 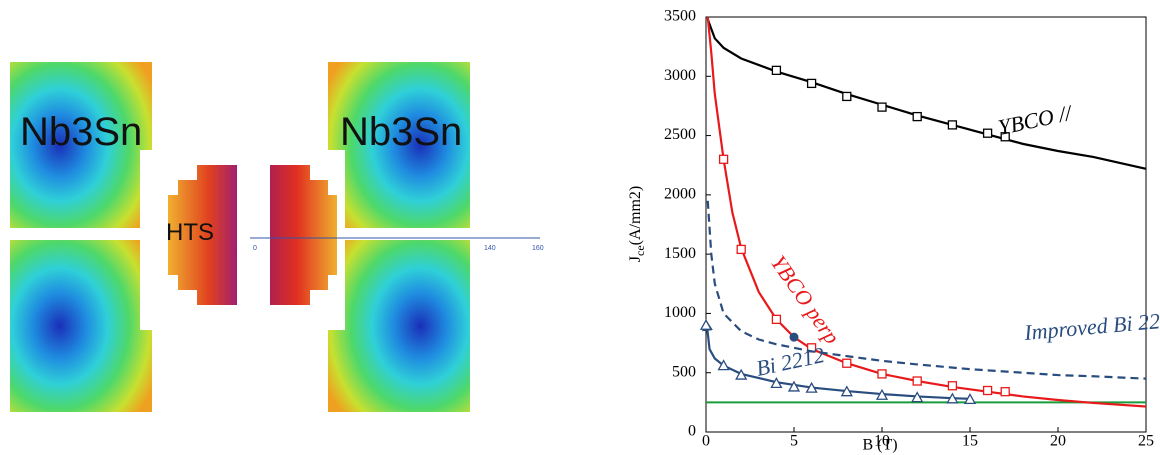 What do you see at coordinates (805, 300) in the screenshot?
I see `series-label: YBCO perp` at bounding box center [805, 300].